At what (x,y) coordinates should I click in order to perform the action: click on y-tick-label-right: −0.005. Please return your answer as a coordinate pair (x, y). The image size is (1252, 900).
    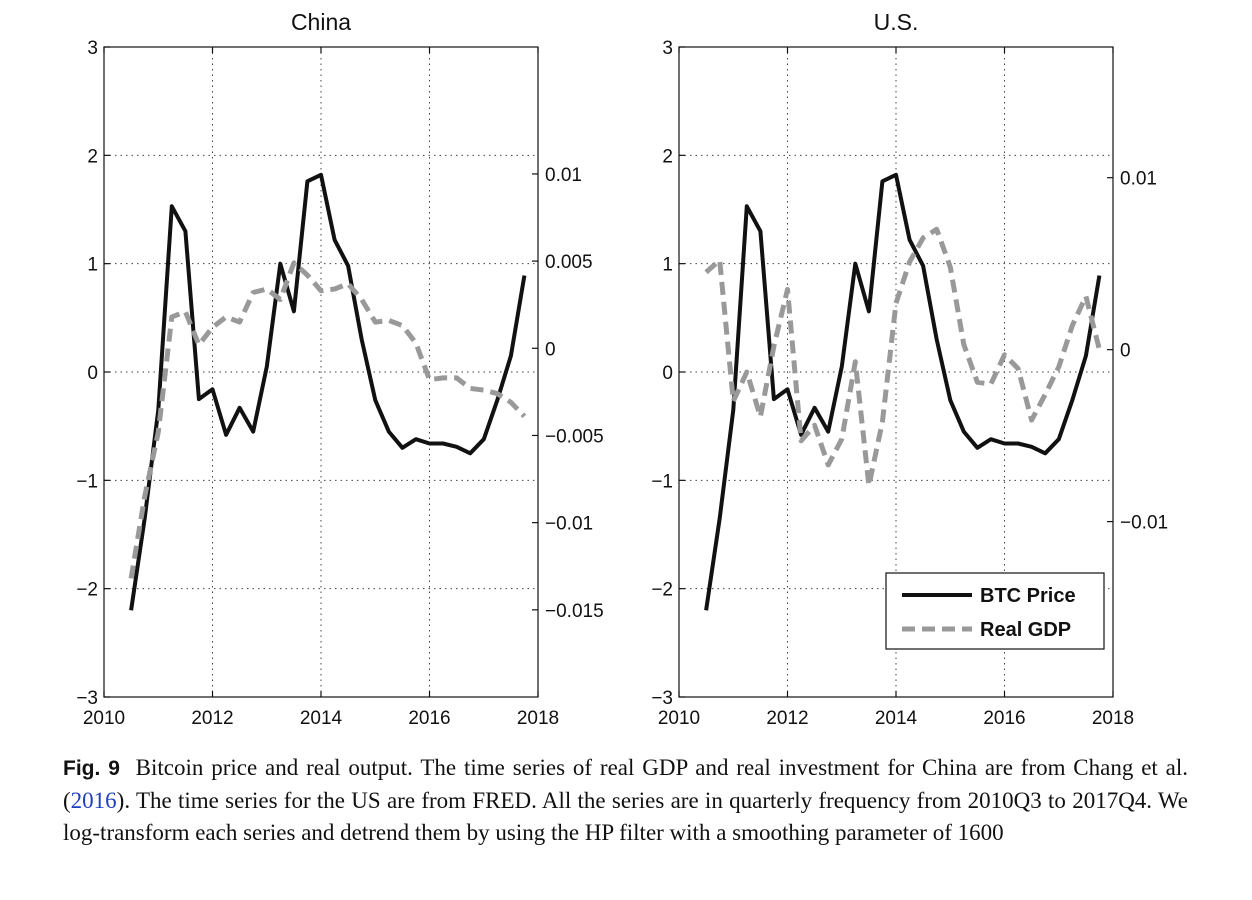
    Looking at the image, I should click on (574, 436).